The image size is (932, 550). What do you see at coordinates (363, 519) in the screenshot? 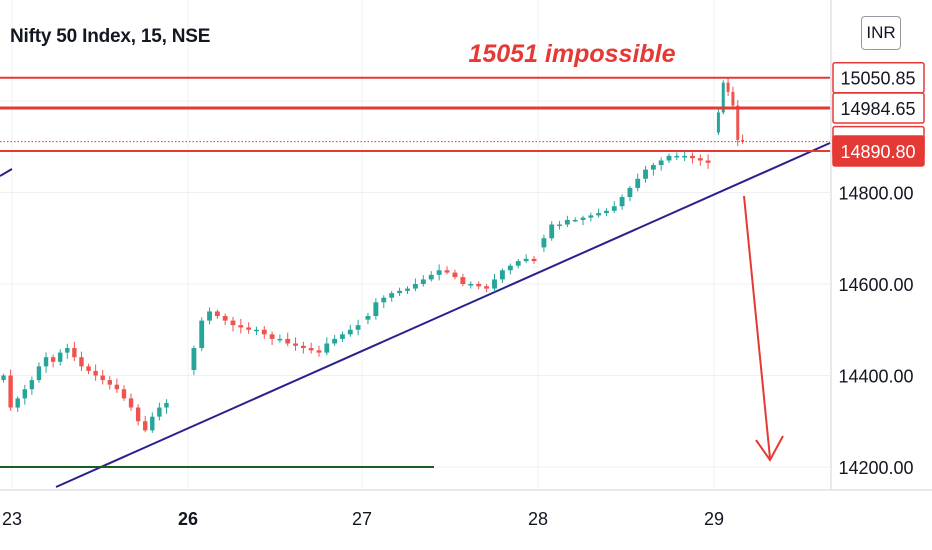
I see `time-axis: 23 26 27 28 29` at bounding box center [363, 519].